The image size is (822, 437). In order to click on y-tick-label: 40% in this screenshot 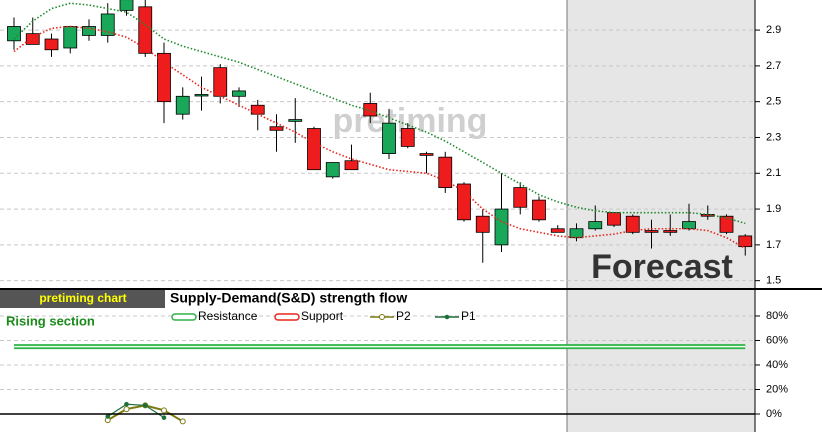, I will do `click(777, 365)`.